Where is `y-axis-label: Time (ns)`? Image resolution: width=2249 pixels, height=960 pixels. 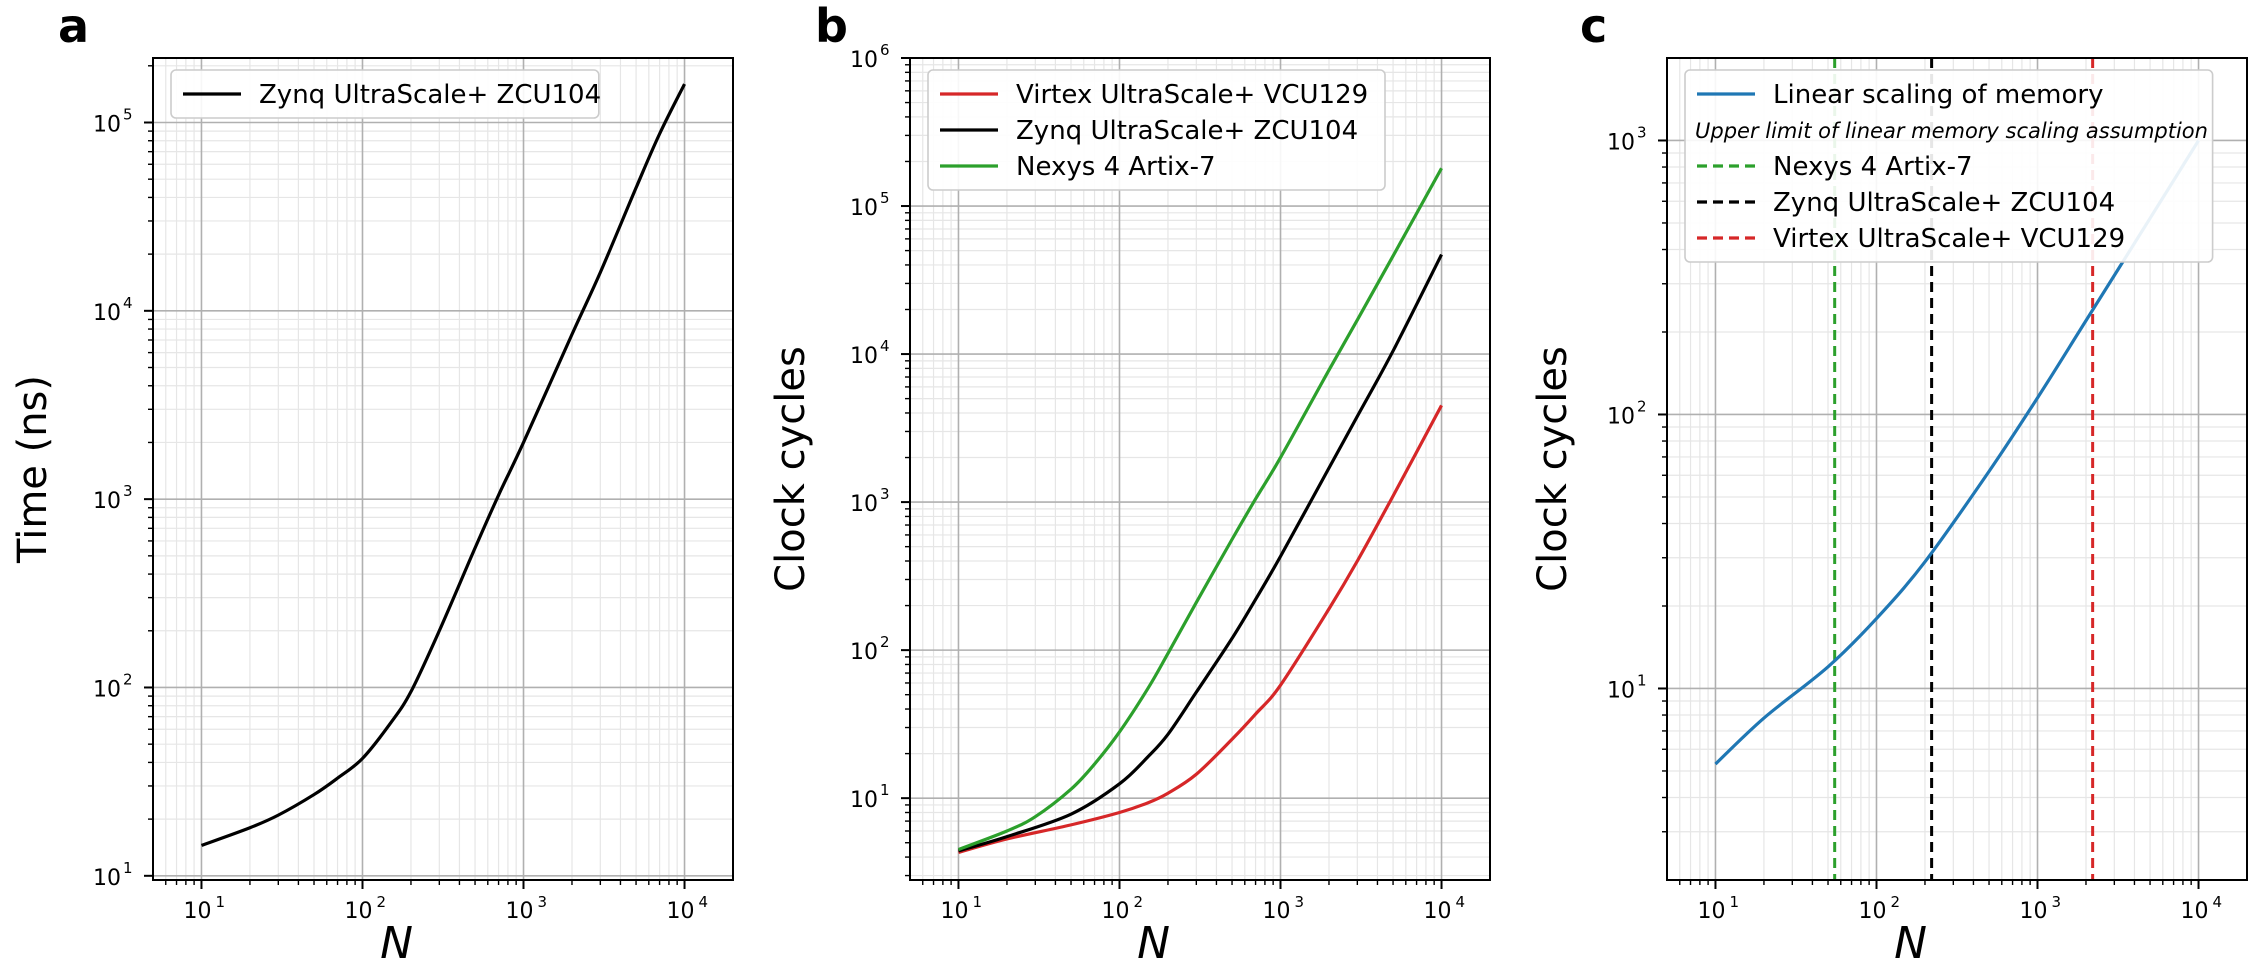 y-axis-label: Time (ns) is located at coordinates (33, 469).